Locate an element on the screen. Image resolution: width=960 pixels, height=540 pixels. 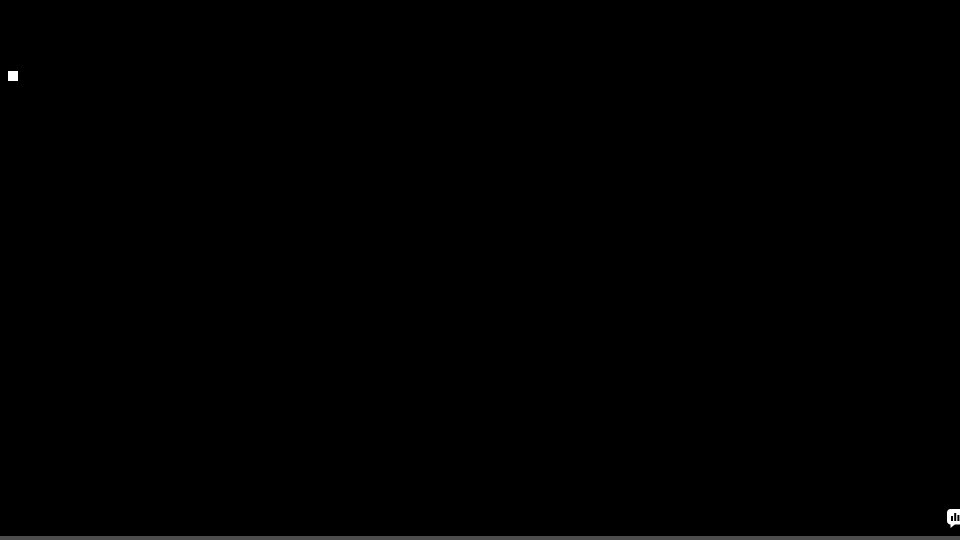
bottom-edge-strip is located at coordinates (480, 538).